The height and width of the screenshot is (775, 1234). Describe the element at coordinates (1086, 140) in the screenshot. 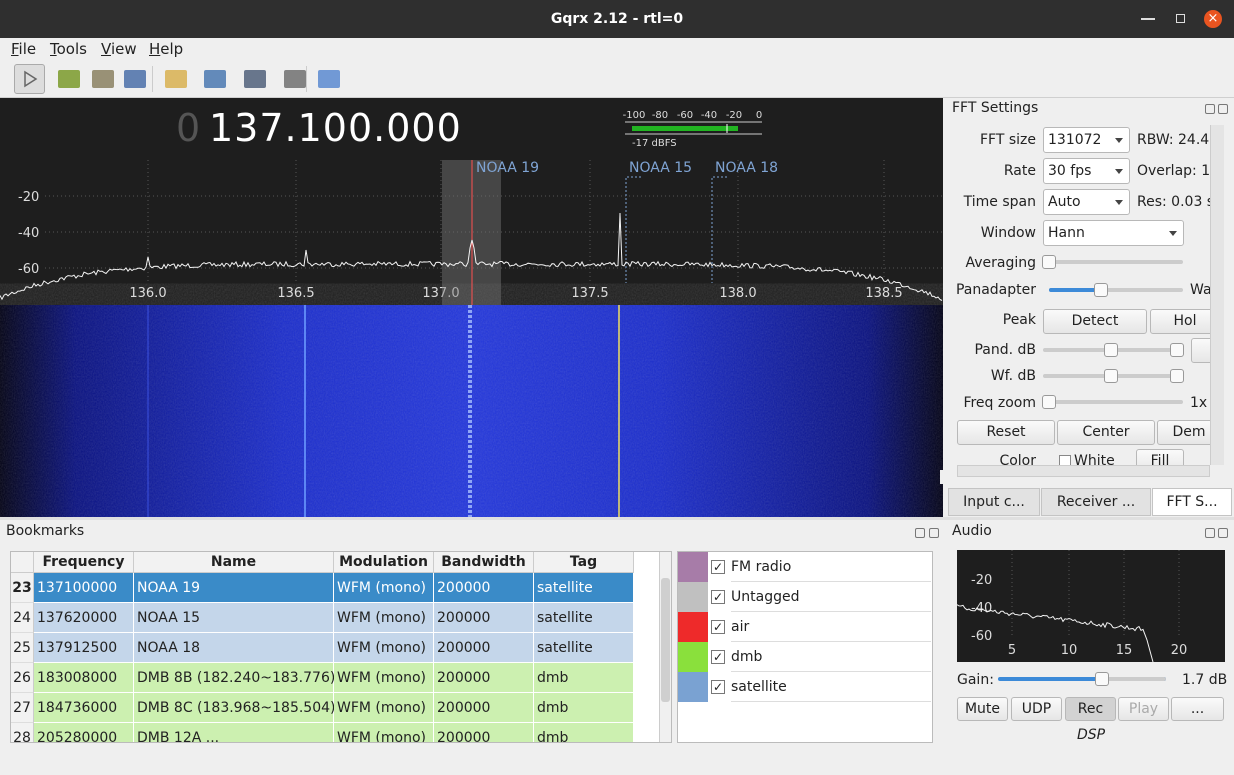

I see `combo-box: 131072` at that location.